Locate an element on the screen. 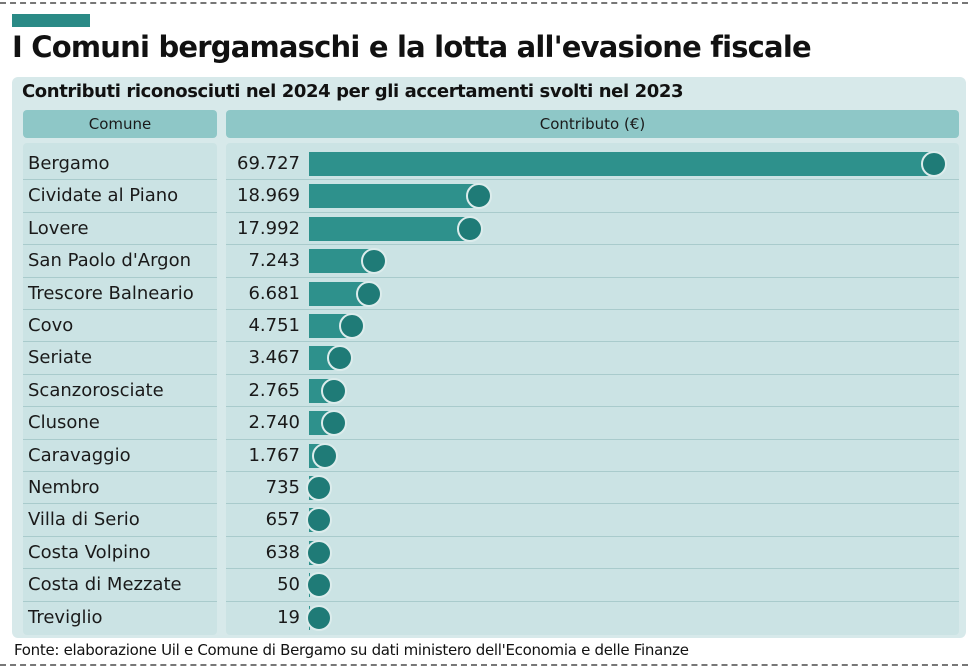 The width and height of the screenshot is (968, 669). category-label: Costa di Mezzate is located at coordinates (105, 585).